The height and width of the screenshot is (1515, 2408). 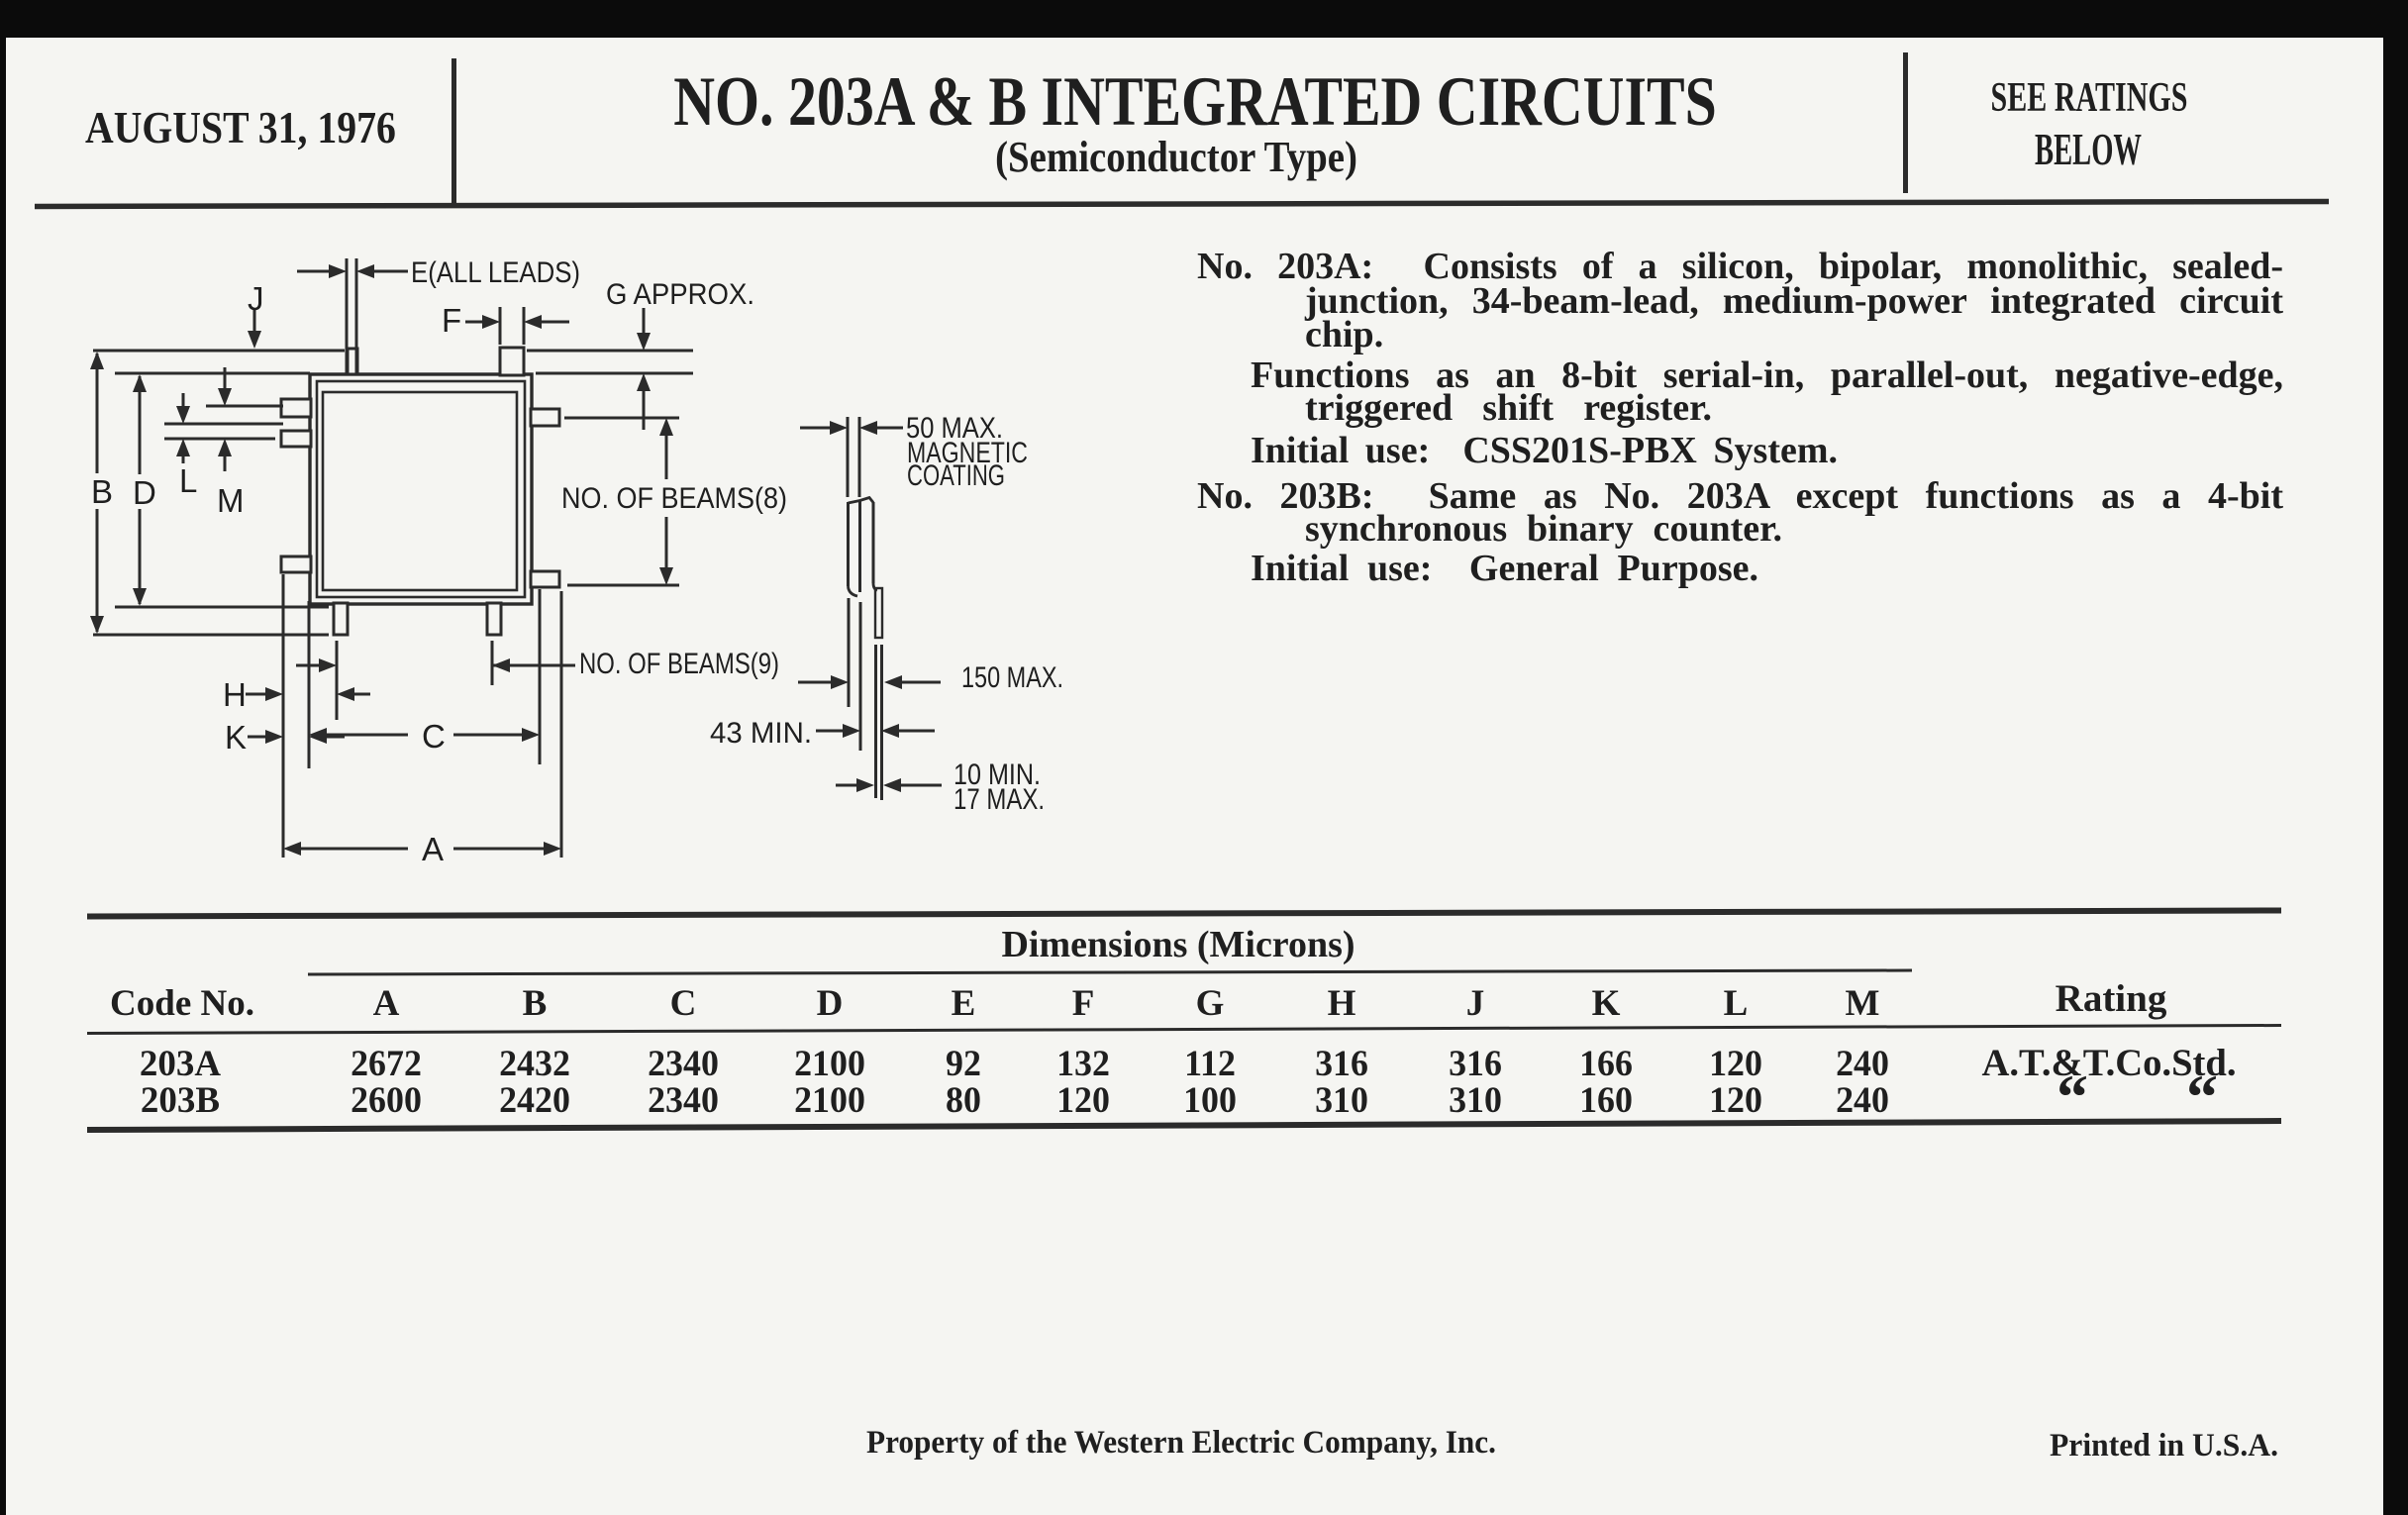 I want to click on svg-text: F, so click(x=451, y=320).